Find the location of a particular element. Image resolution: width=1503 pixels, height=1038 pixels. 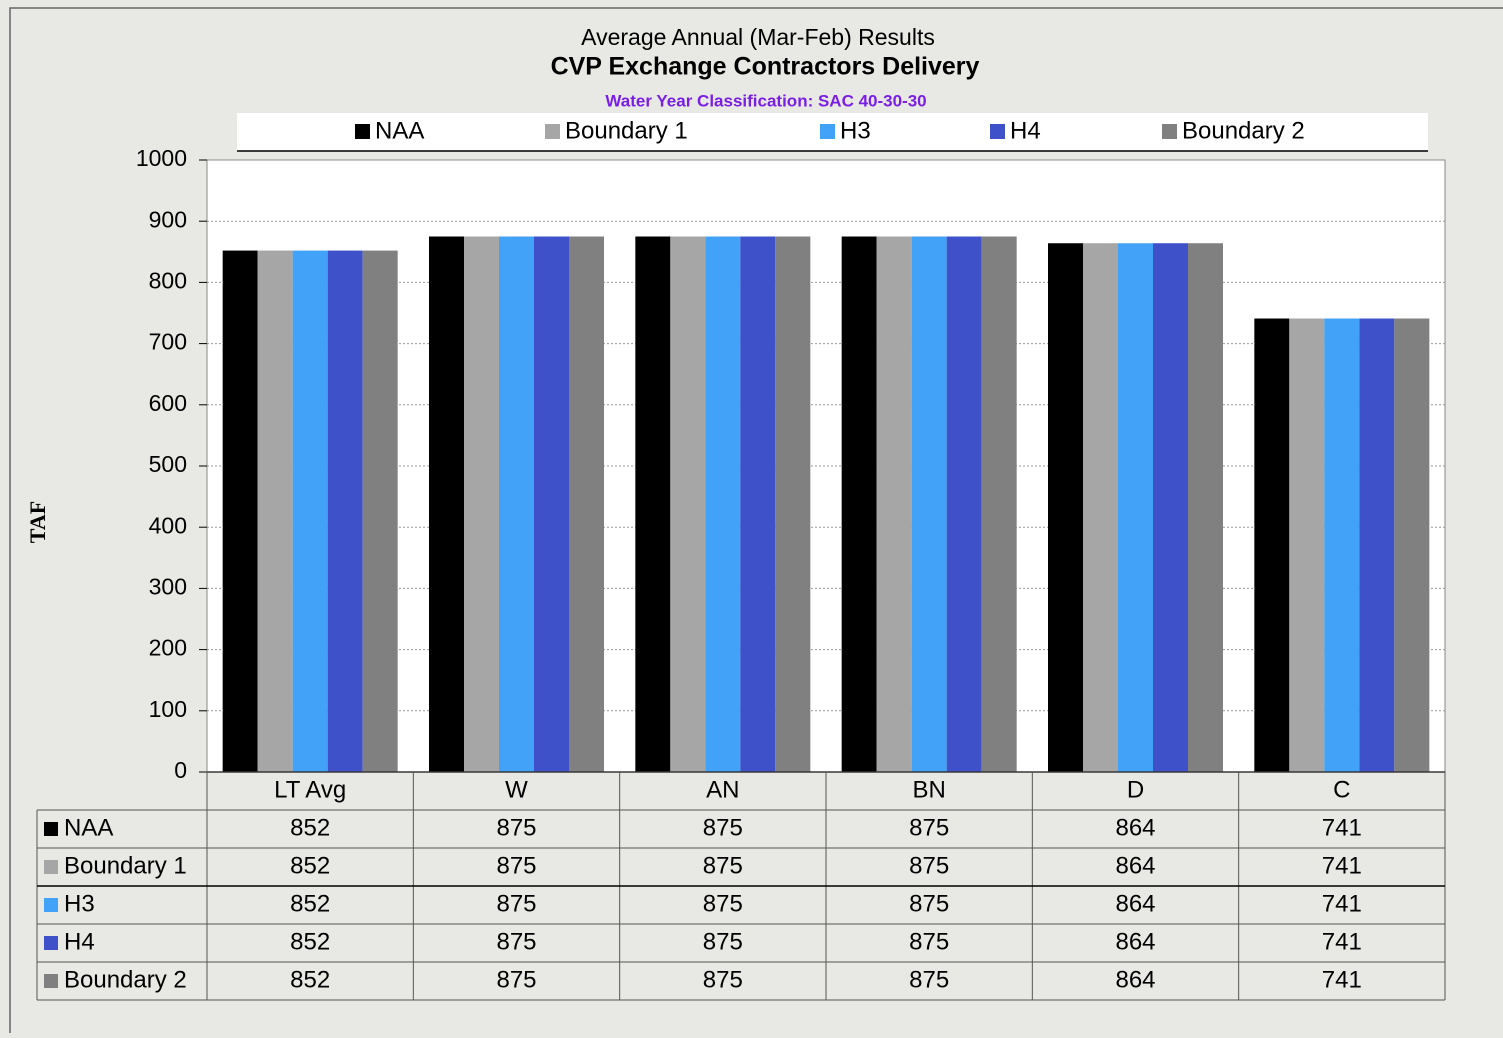

x-tick-label: D is located at coordinates (1135, 789).